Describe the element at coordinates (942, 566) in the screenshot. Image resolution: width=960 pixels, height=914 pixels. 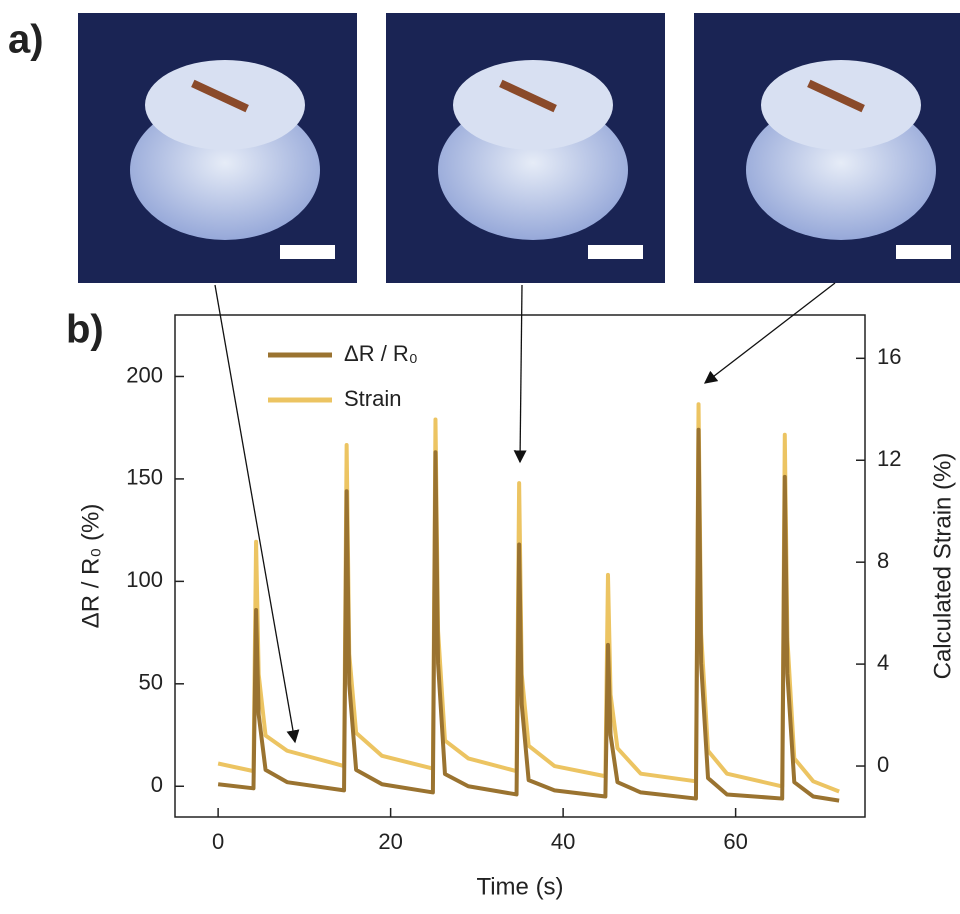
I see `y2-axis-label: Calculated Strain (%)` at that location.